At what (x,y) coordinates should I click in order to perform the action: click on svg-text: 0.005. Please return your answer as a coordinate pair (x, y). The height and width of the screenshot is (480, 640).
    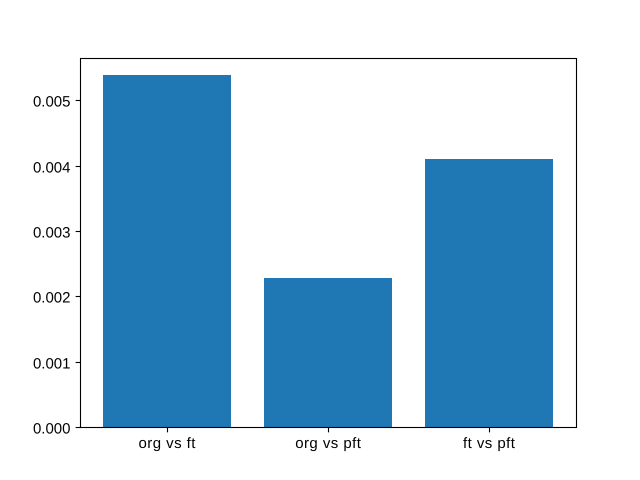
    Looking at the image, I should click on (52, 101).